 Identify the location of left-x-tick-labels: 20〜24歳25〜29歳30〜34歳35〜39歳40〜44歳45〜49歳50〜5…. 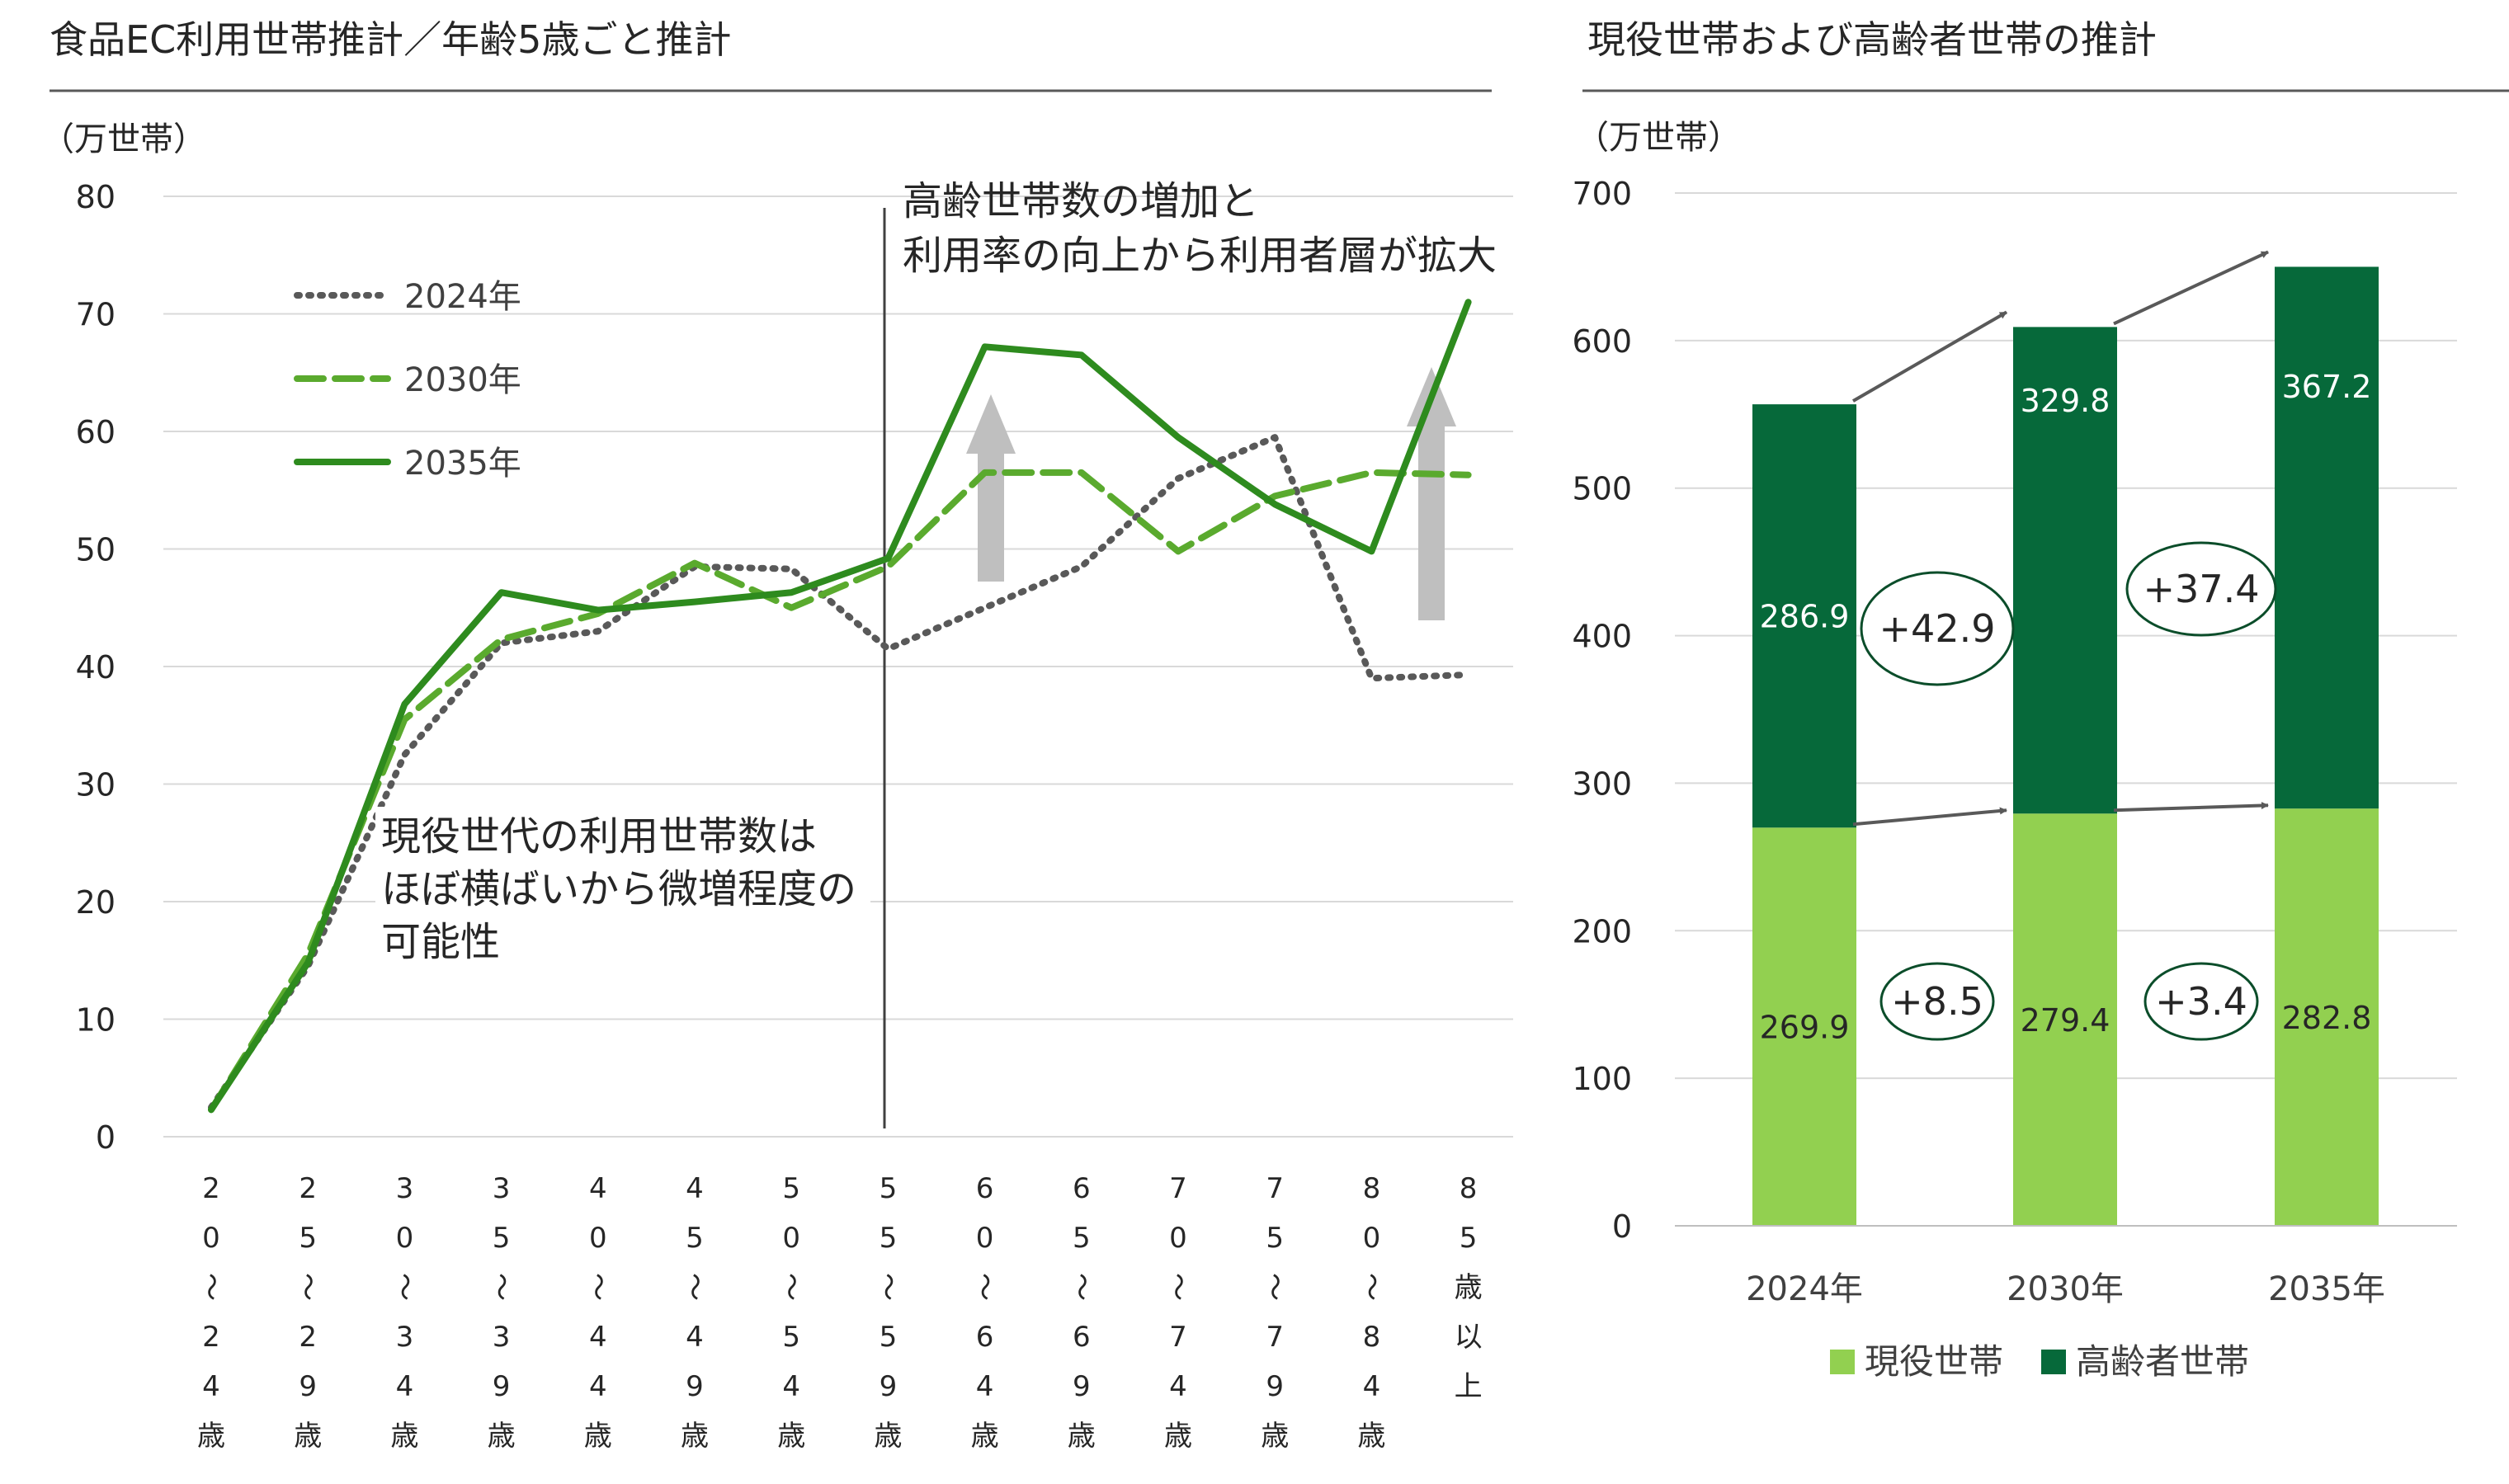
(838, 1312).